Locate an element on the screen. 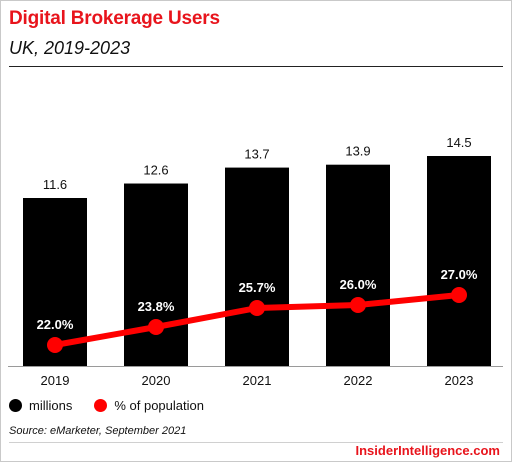  population-point-2023 is located at coordinates (459, 295).